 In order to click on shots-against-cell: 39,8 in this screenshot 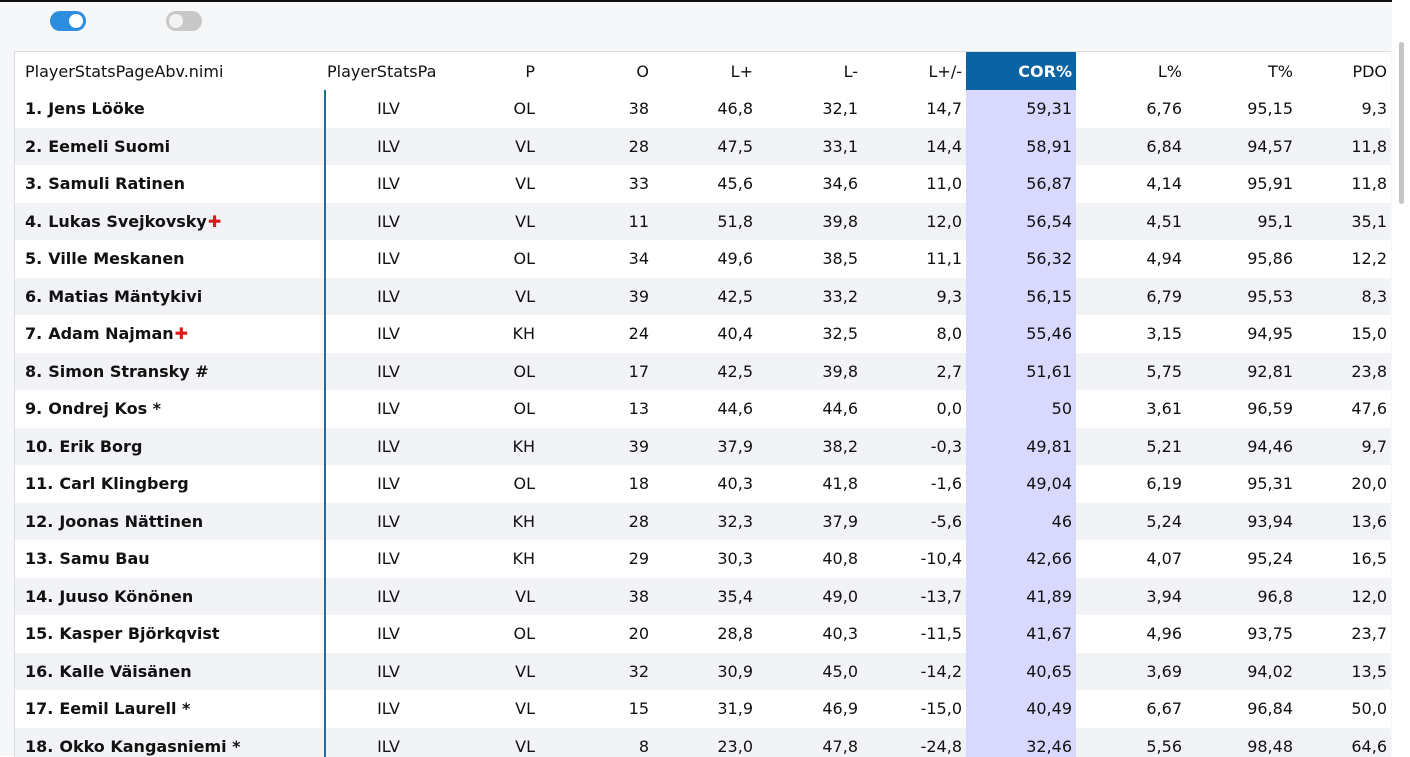, I will do `click(809, 372)`.